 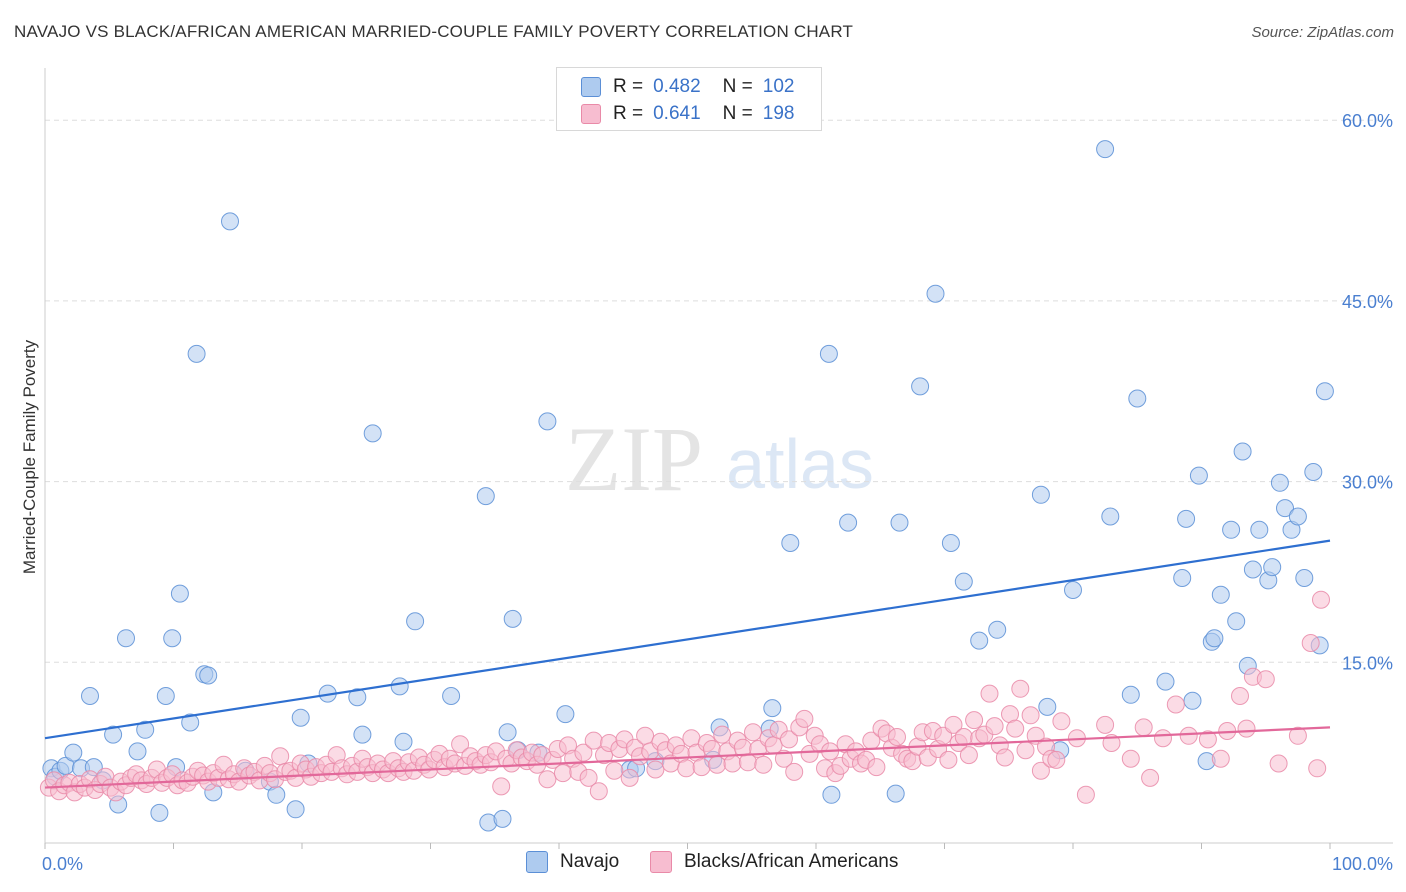 What do you see at coordinates (628, 86) in the screenshot?
I see `legend-r-label: R =` at bounding box center [628, 86].